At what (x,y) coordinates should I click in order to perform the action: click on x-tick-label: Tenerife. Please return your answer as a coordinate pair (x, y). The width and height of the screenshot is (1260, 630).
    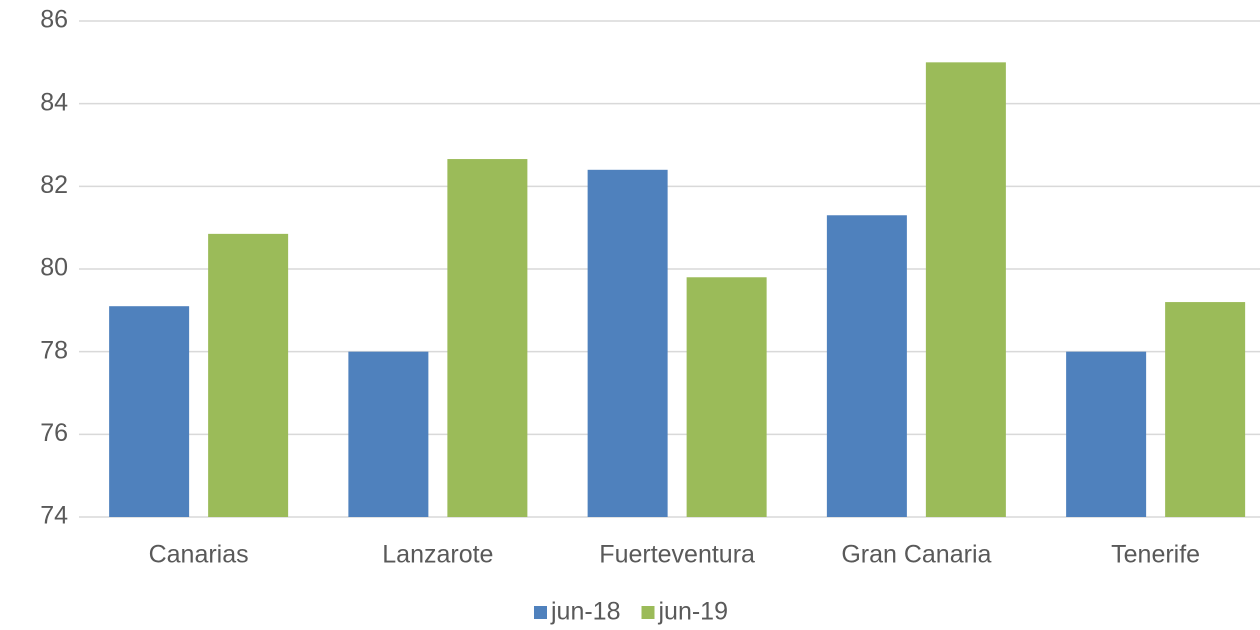
    Looking at the image, I should click on (1155, 555).